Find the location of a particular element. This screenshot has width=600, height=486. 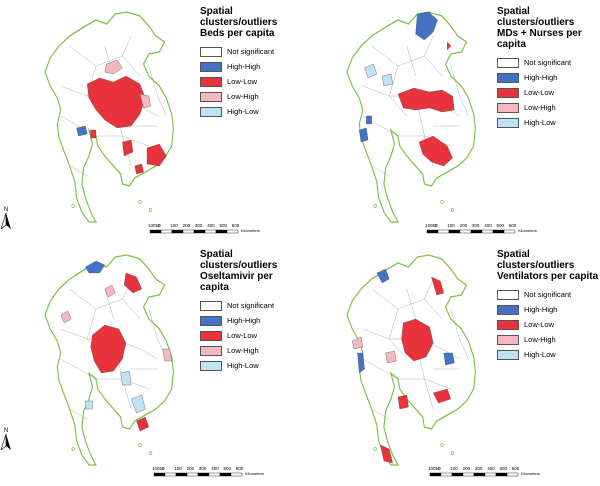

scale-bar-graphic is located at coordinates (194, 231).